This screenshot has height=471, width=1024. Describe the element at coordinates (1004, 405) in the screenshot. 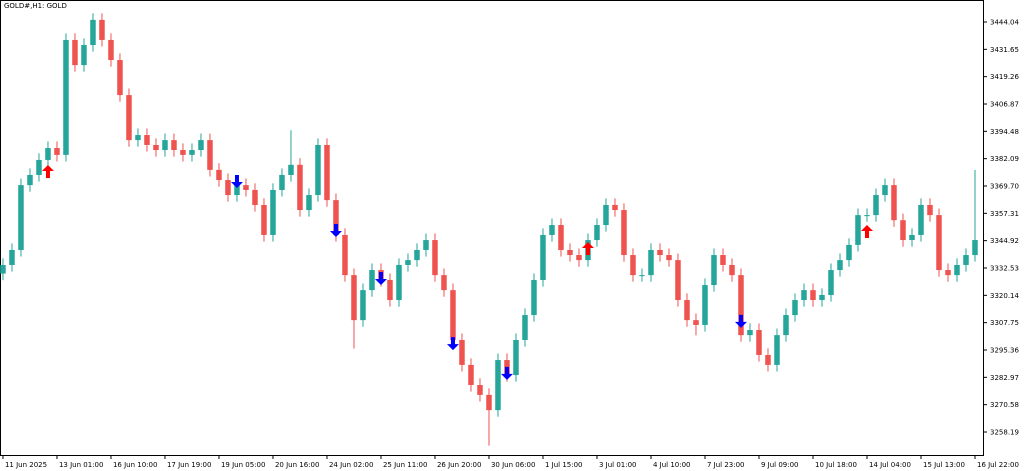

I see `y-tick-label: 3270.58` at that location.